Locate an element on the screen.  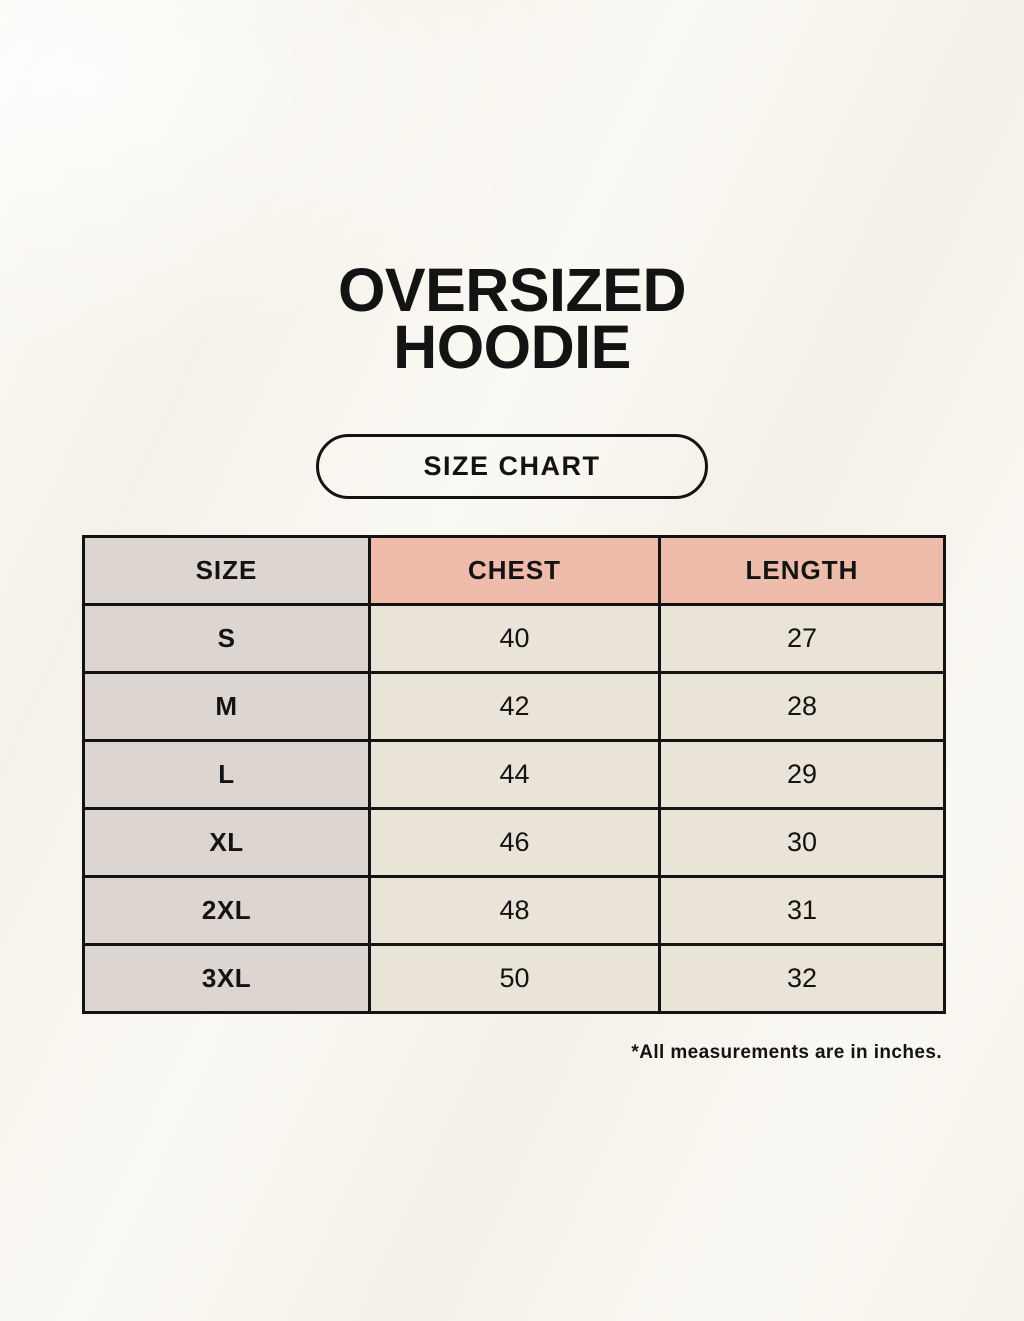
table-row: S 40 27 is located at coordinates (514, 638).